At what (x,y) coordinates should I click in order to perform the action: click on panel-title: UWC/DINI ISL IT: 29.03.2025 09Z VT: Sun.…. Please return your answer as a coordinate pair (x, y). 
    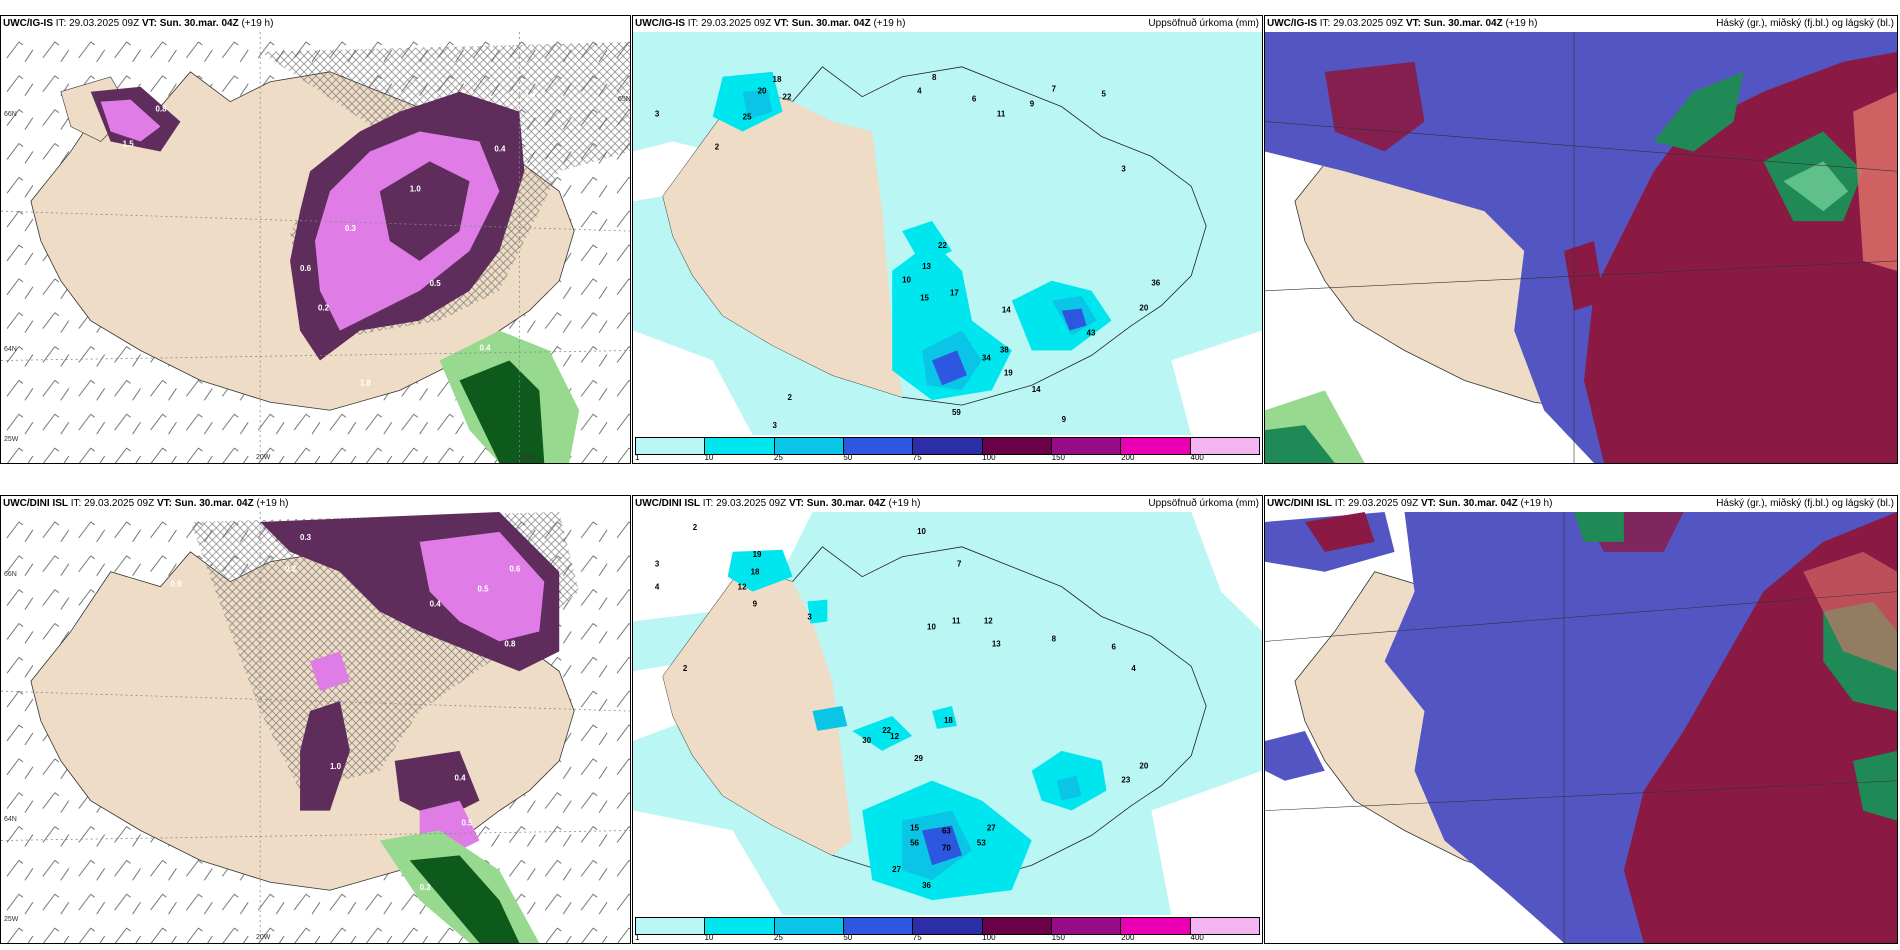
    Looking at the image, I should click on (1581, 504).